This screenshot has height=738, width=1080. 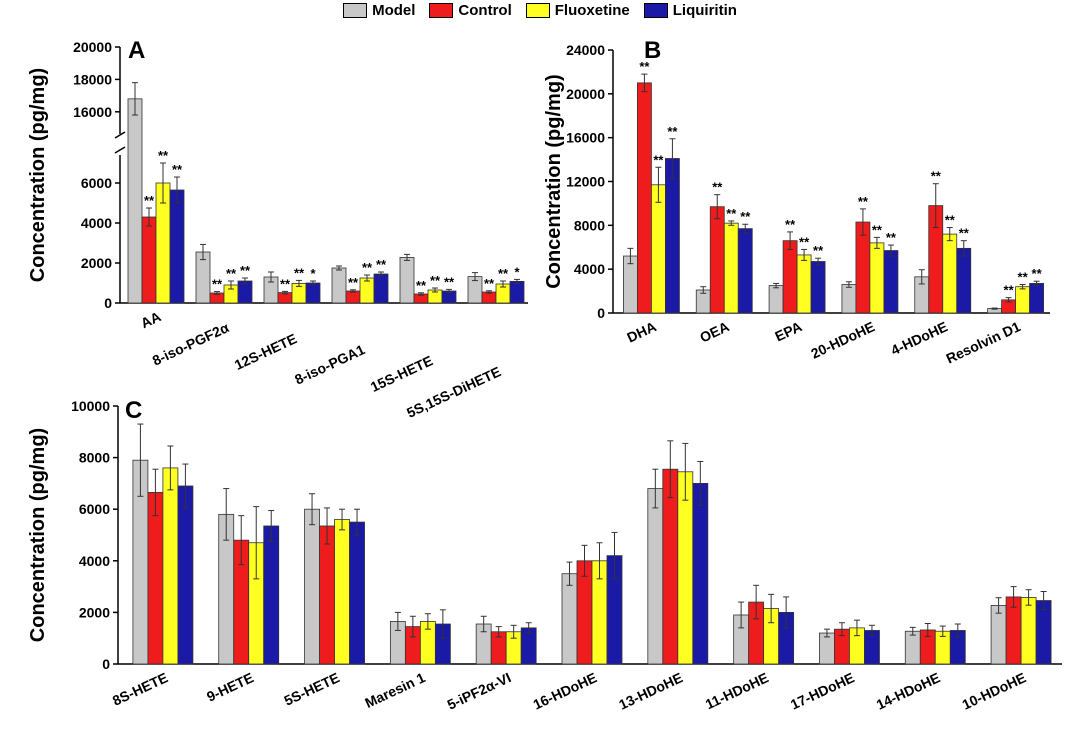 What do you see at coordinates (585, 50) in the screenshot?
I see `panel-b-y-tick-label: 24000` at bounding box center [585, 50].